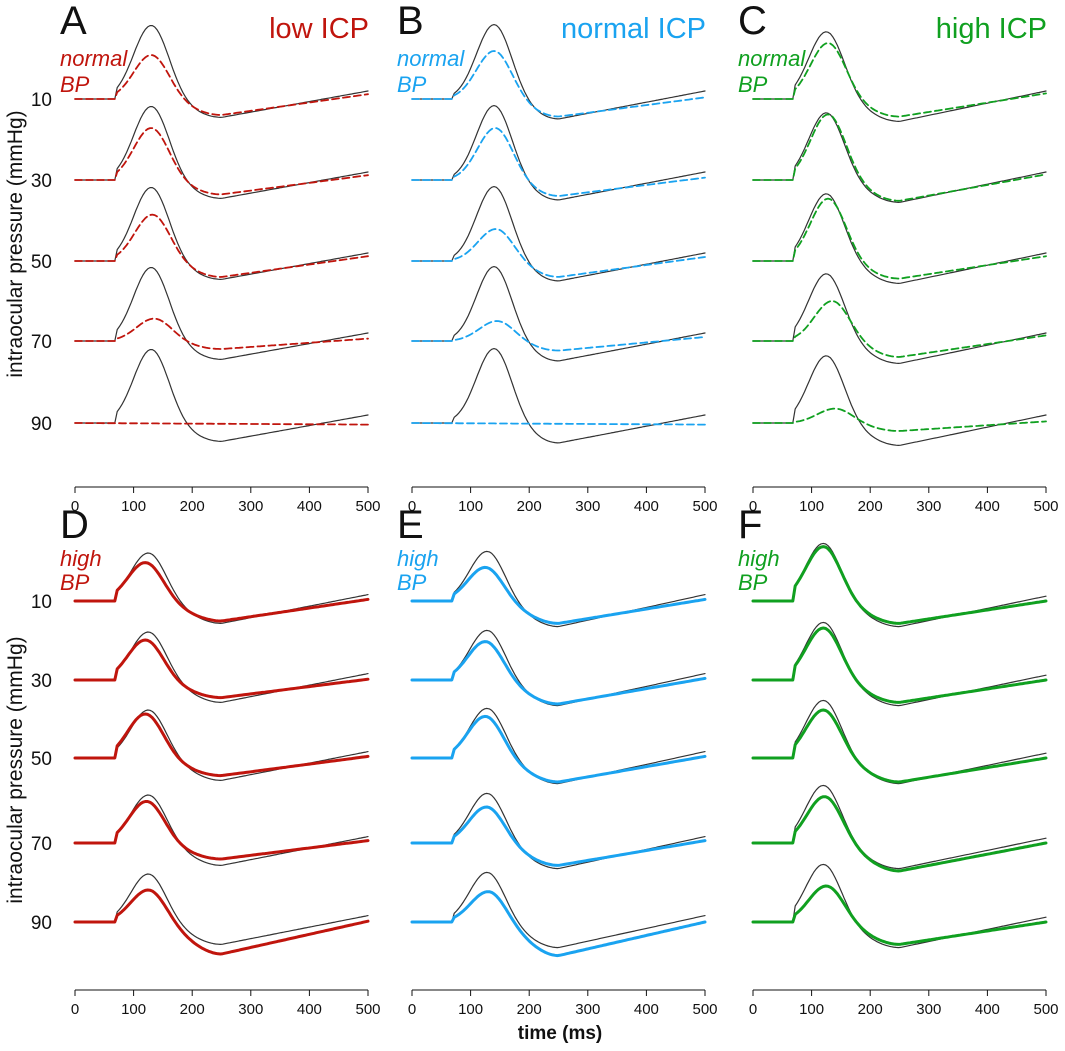  Describe the element at coordinates (870, 506) in the screenshot. I see `x-tick-label-C-200: 200` at that location.